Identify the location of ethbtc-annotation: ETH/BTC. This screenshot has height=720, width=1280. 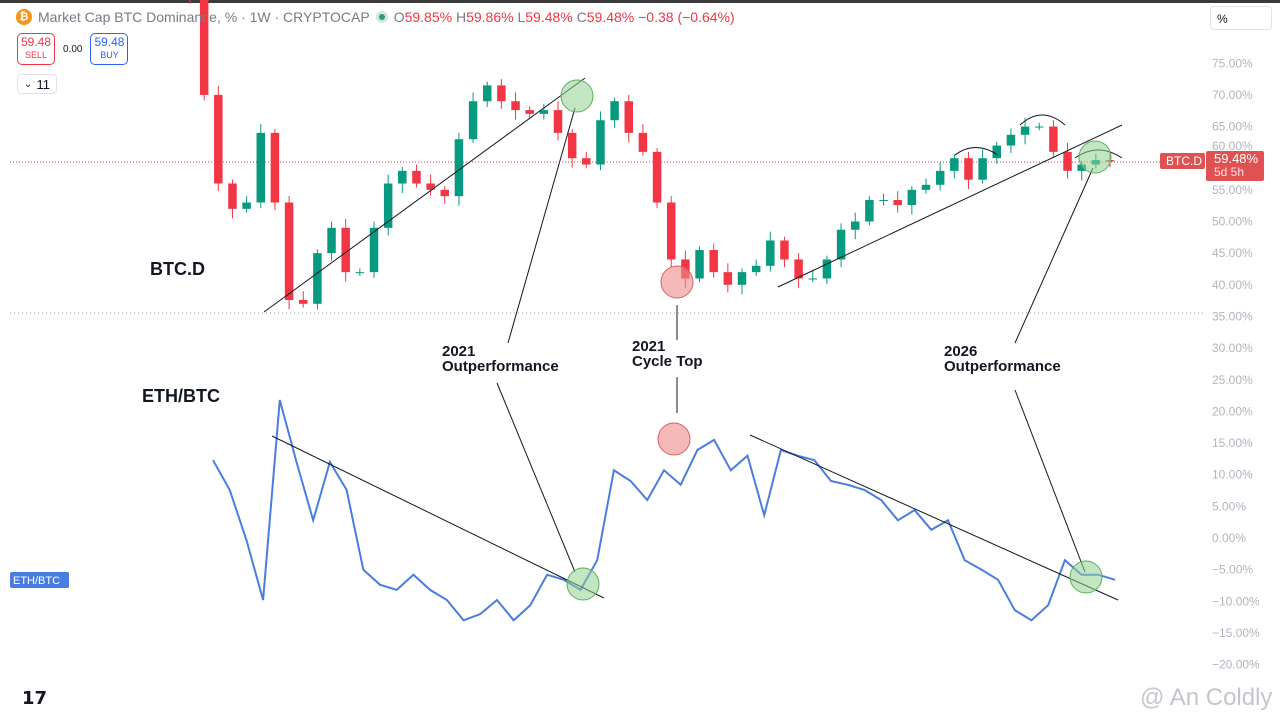
(181, 396).